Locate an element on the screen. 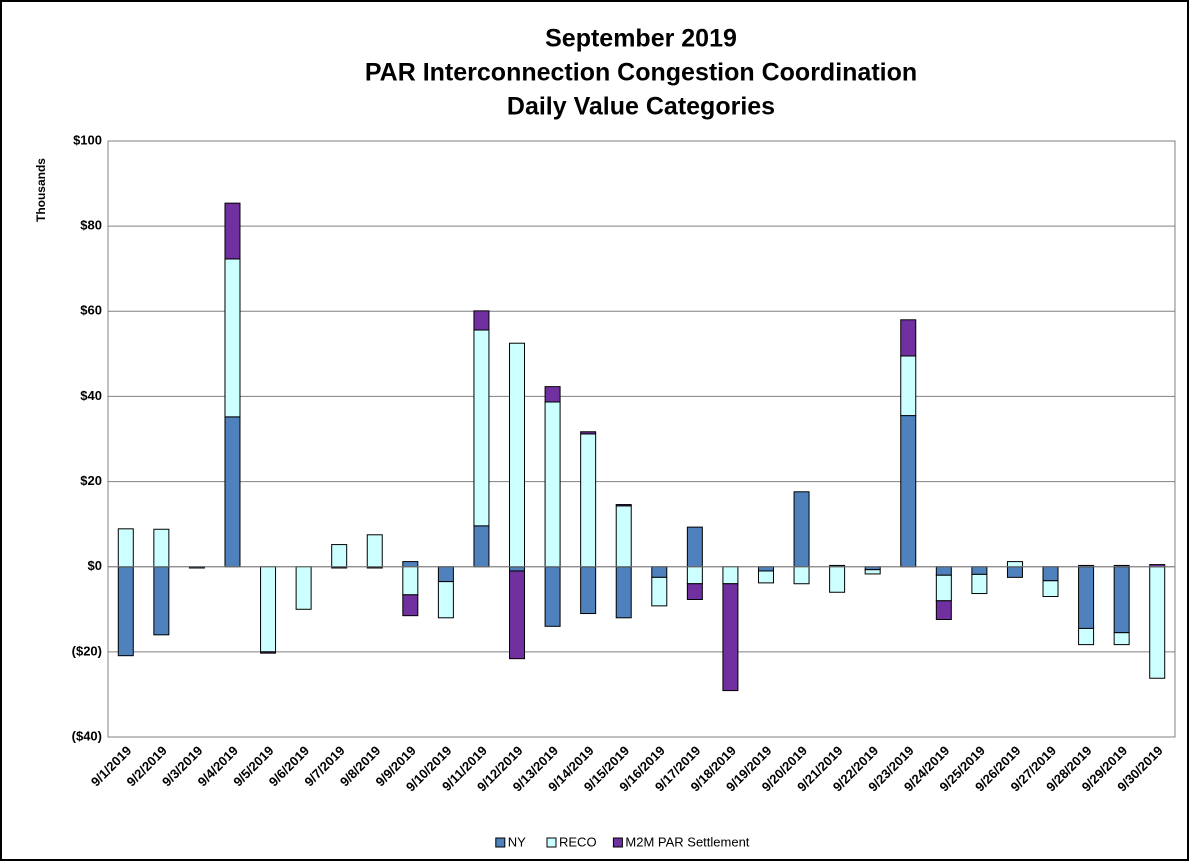  legend-label: NY is located at coordinates (517, 841).